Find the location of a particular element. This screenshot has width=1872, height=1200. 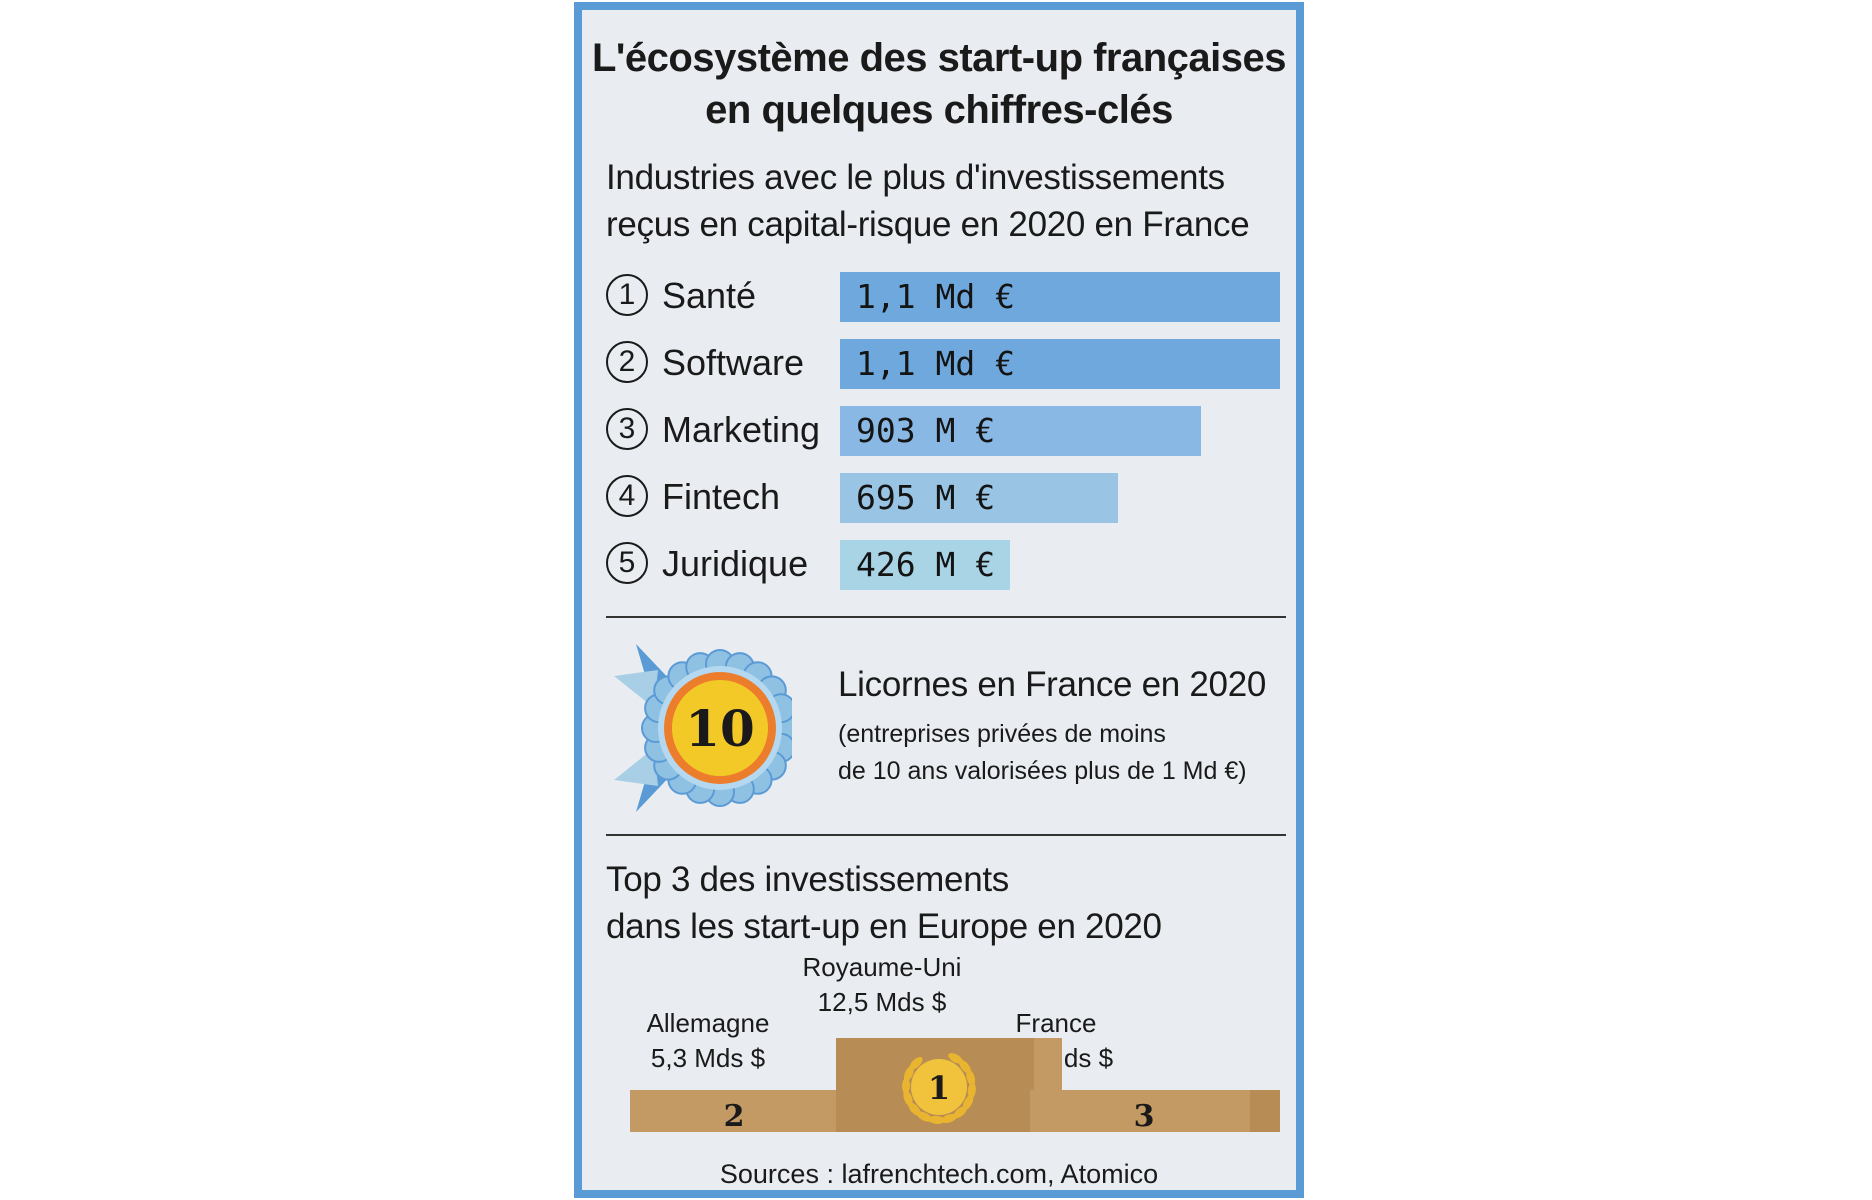

podium-graphic: 1 2 3 is located at coordinates (955, 1085).